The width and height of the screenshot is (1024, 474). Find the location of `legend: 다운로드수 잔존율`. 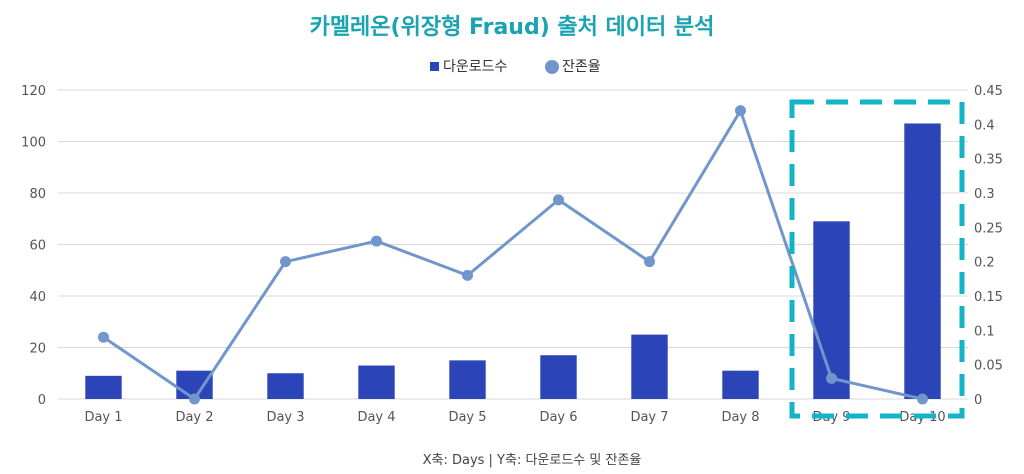

legend: 다운로드수 잔존율 is located at coordinates (515, 67).